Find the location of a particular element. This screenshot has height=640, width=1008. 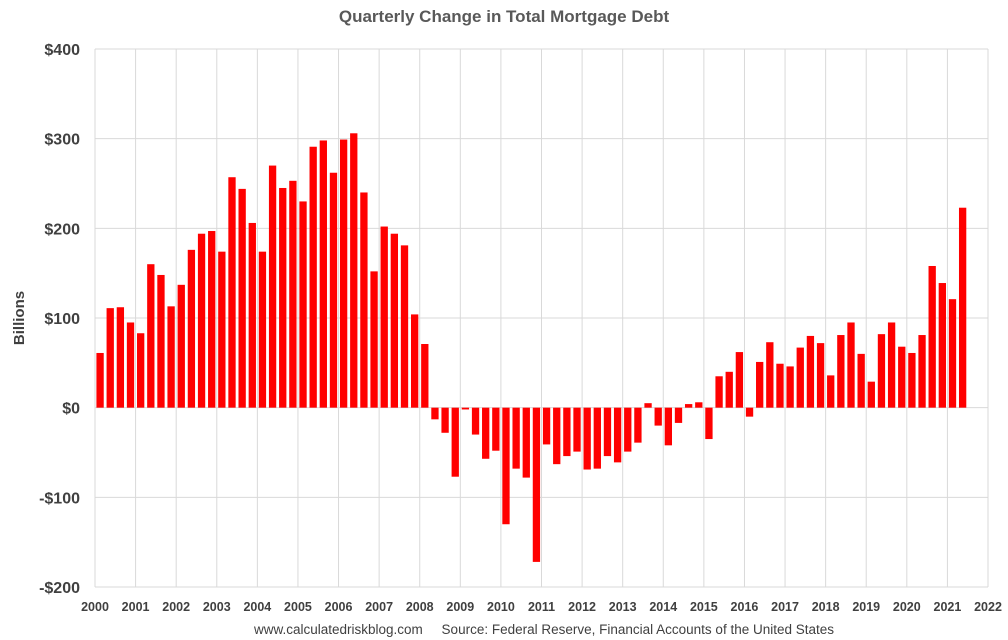

x-tick-label: 2006 is located at coordinates (339, 607).